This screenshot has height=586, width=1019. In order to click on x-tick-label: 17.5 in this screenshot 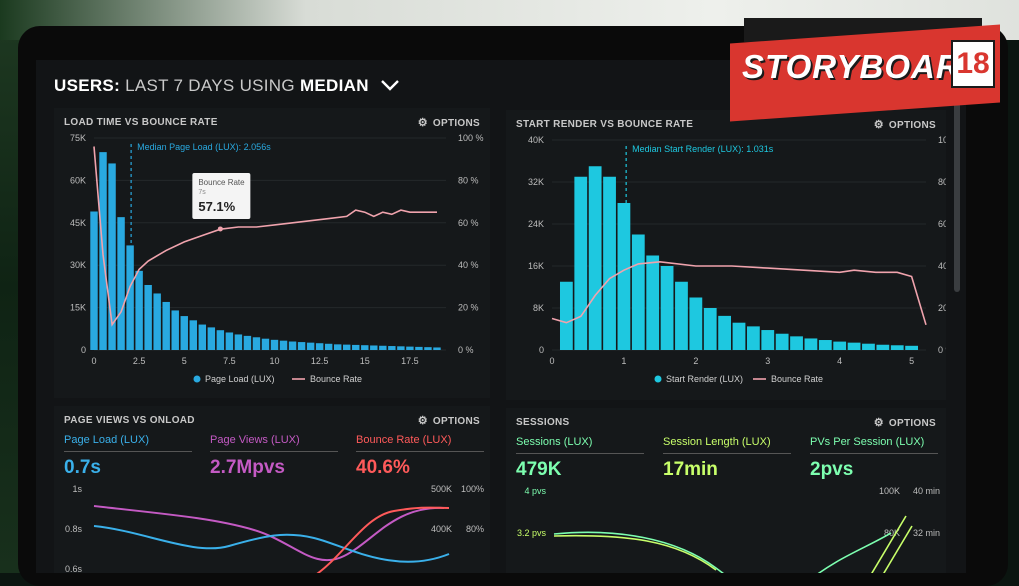, I will do `click(410, 361)`.